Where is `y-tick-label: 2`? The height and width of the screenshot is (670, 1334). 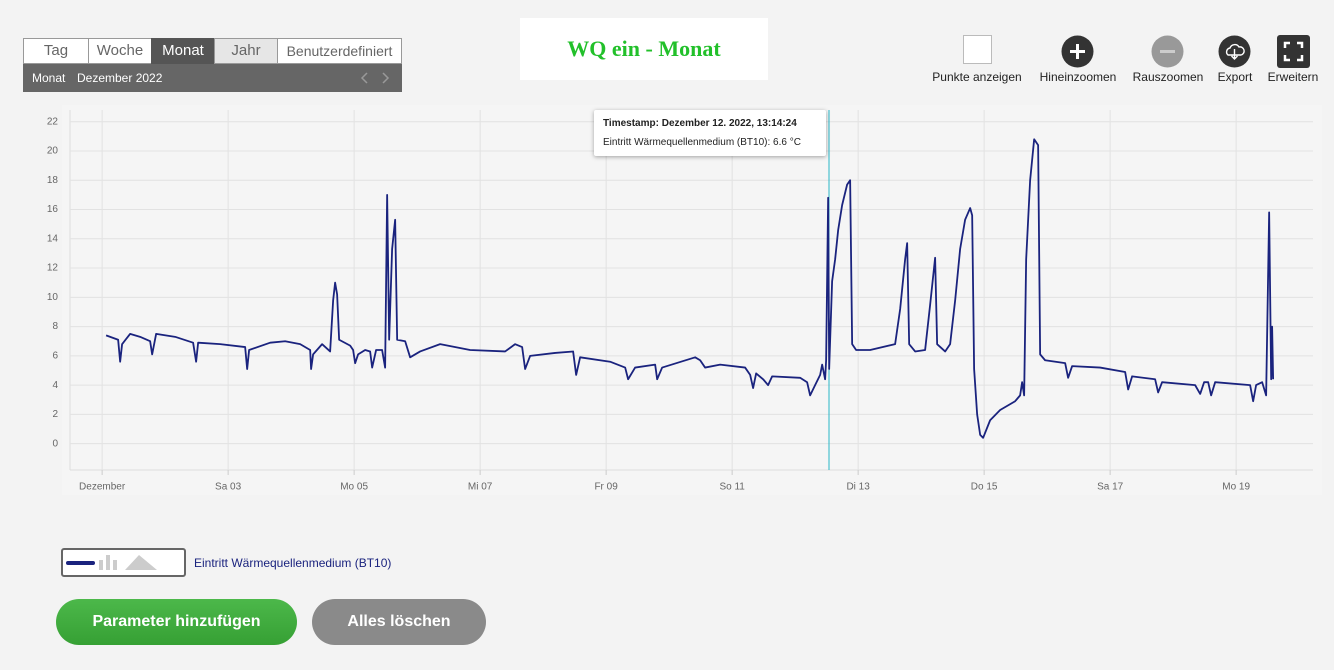
y-tick-label: 2 is located at coordinates (55, 414).